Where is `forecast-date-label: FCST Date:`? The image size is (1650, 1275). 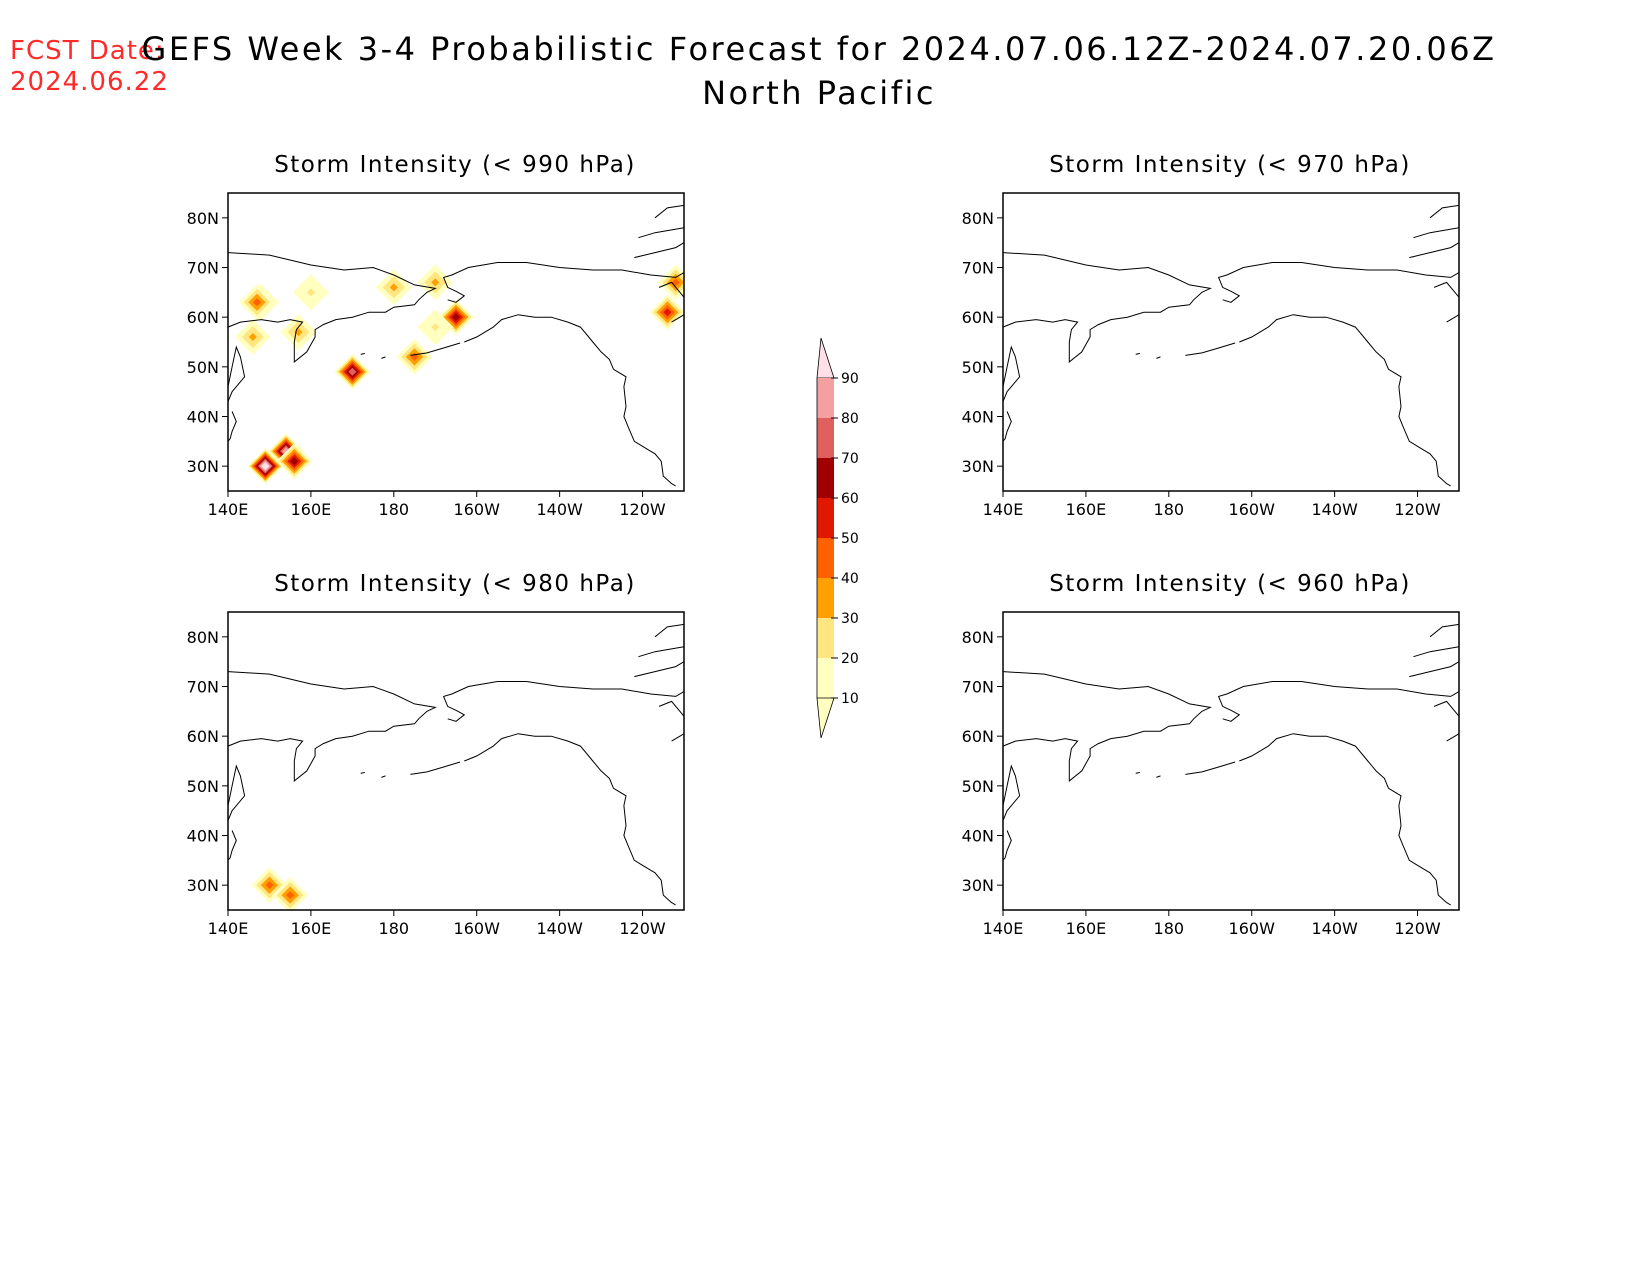
forecast-date-label: FCST Date: is located at coordinates (87, 51).